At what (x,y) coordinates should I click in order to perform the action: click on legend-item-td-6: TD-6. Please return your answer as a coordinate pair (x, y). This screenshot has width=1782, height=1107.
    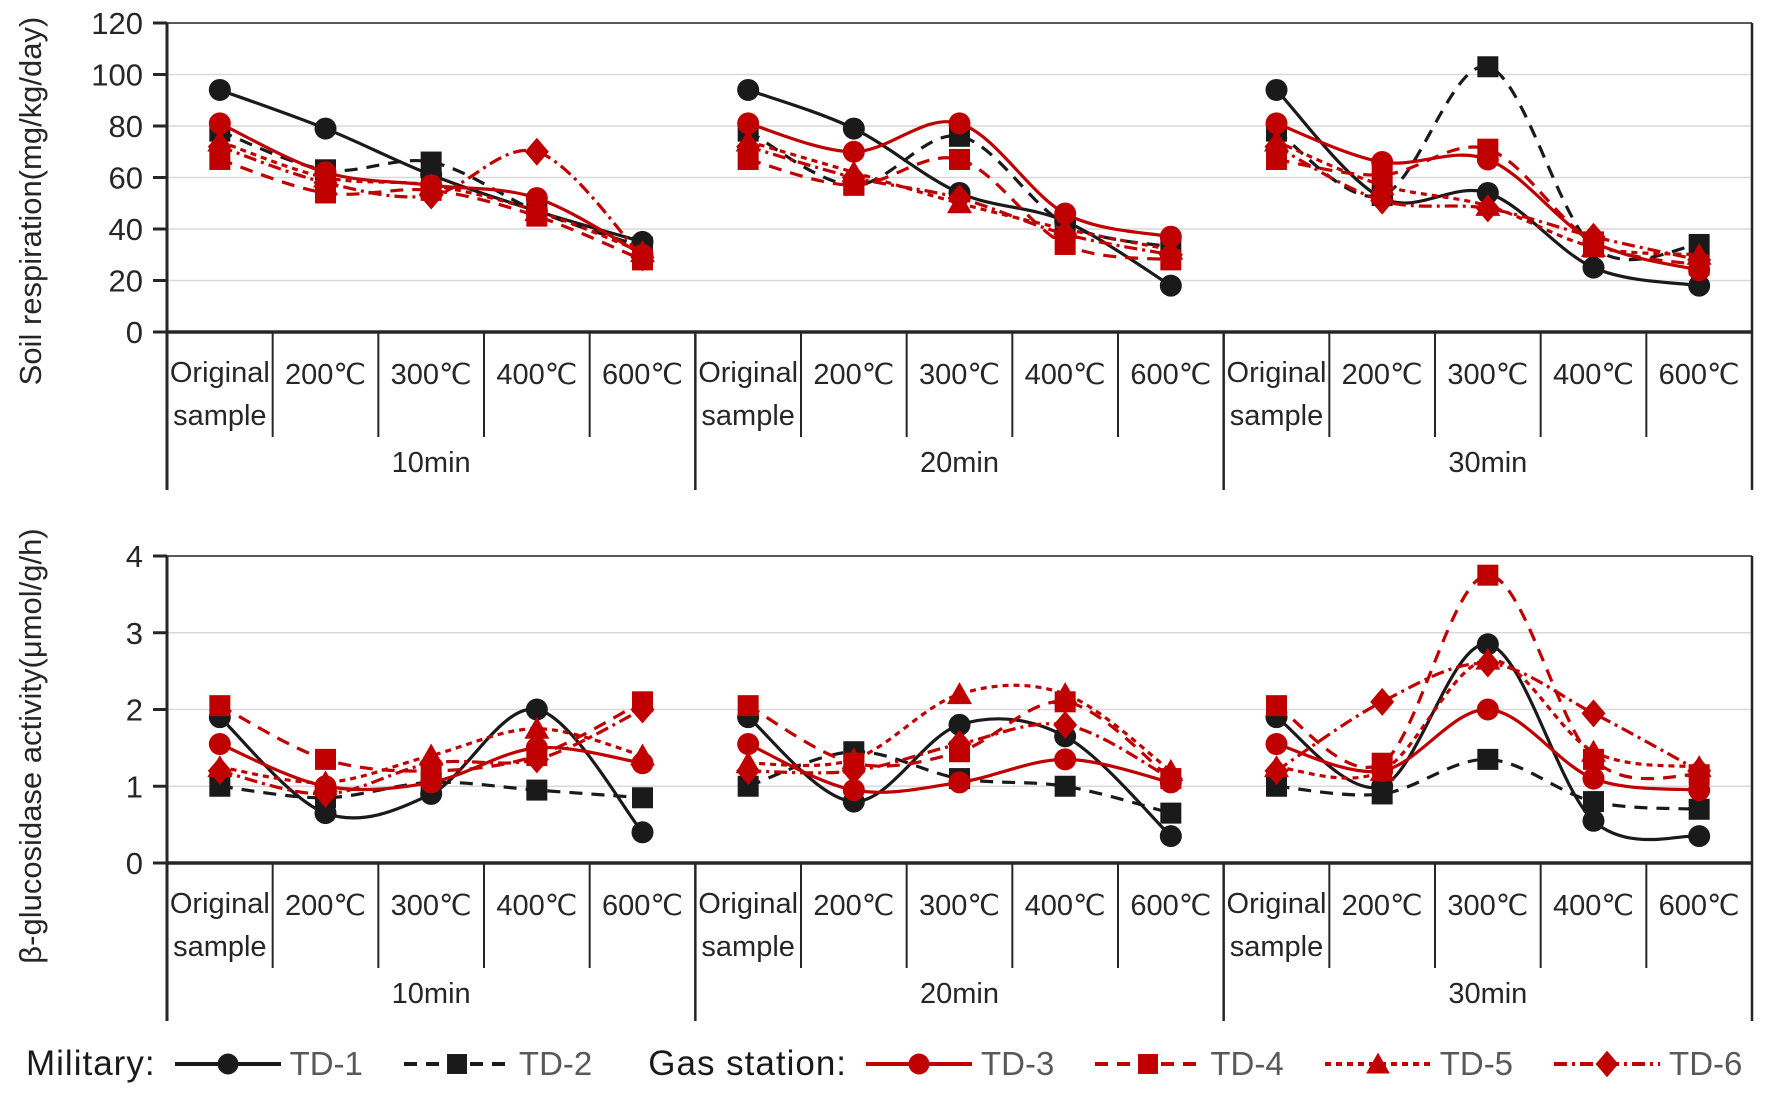
    Looking at the image, I should click on (1646, 1064).